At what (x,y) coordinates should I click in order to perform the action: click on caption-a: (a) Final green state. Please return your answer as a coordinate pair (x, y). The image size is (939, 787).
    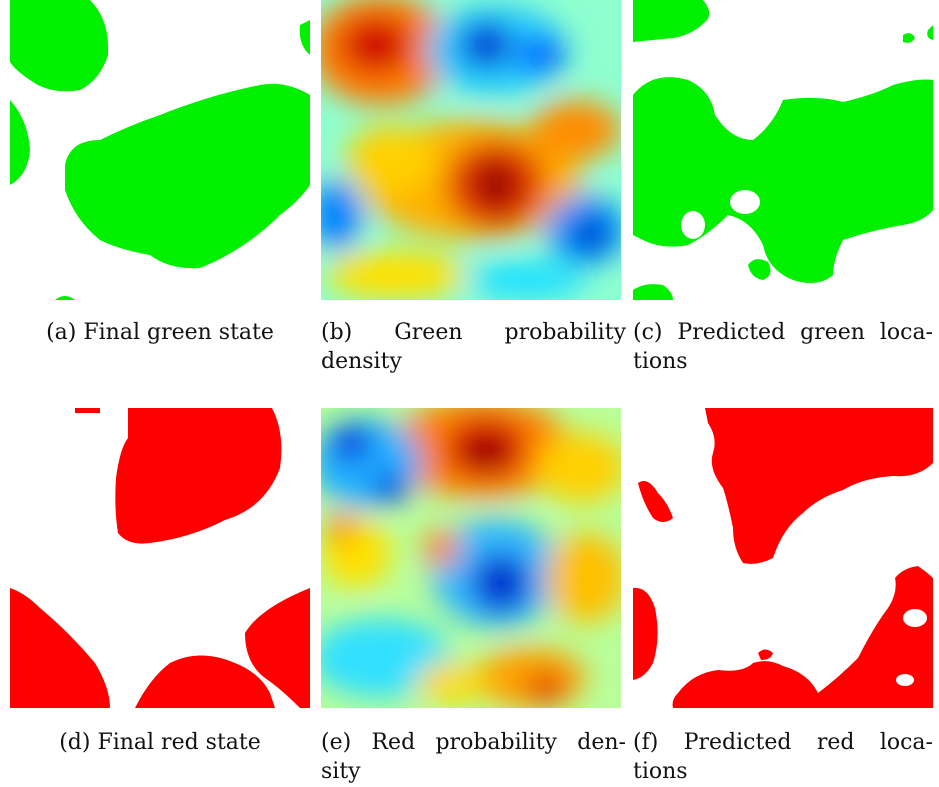
    Looking at the image, I should click on (160, 332).